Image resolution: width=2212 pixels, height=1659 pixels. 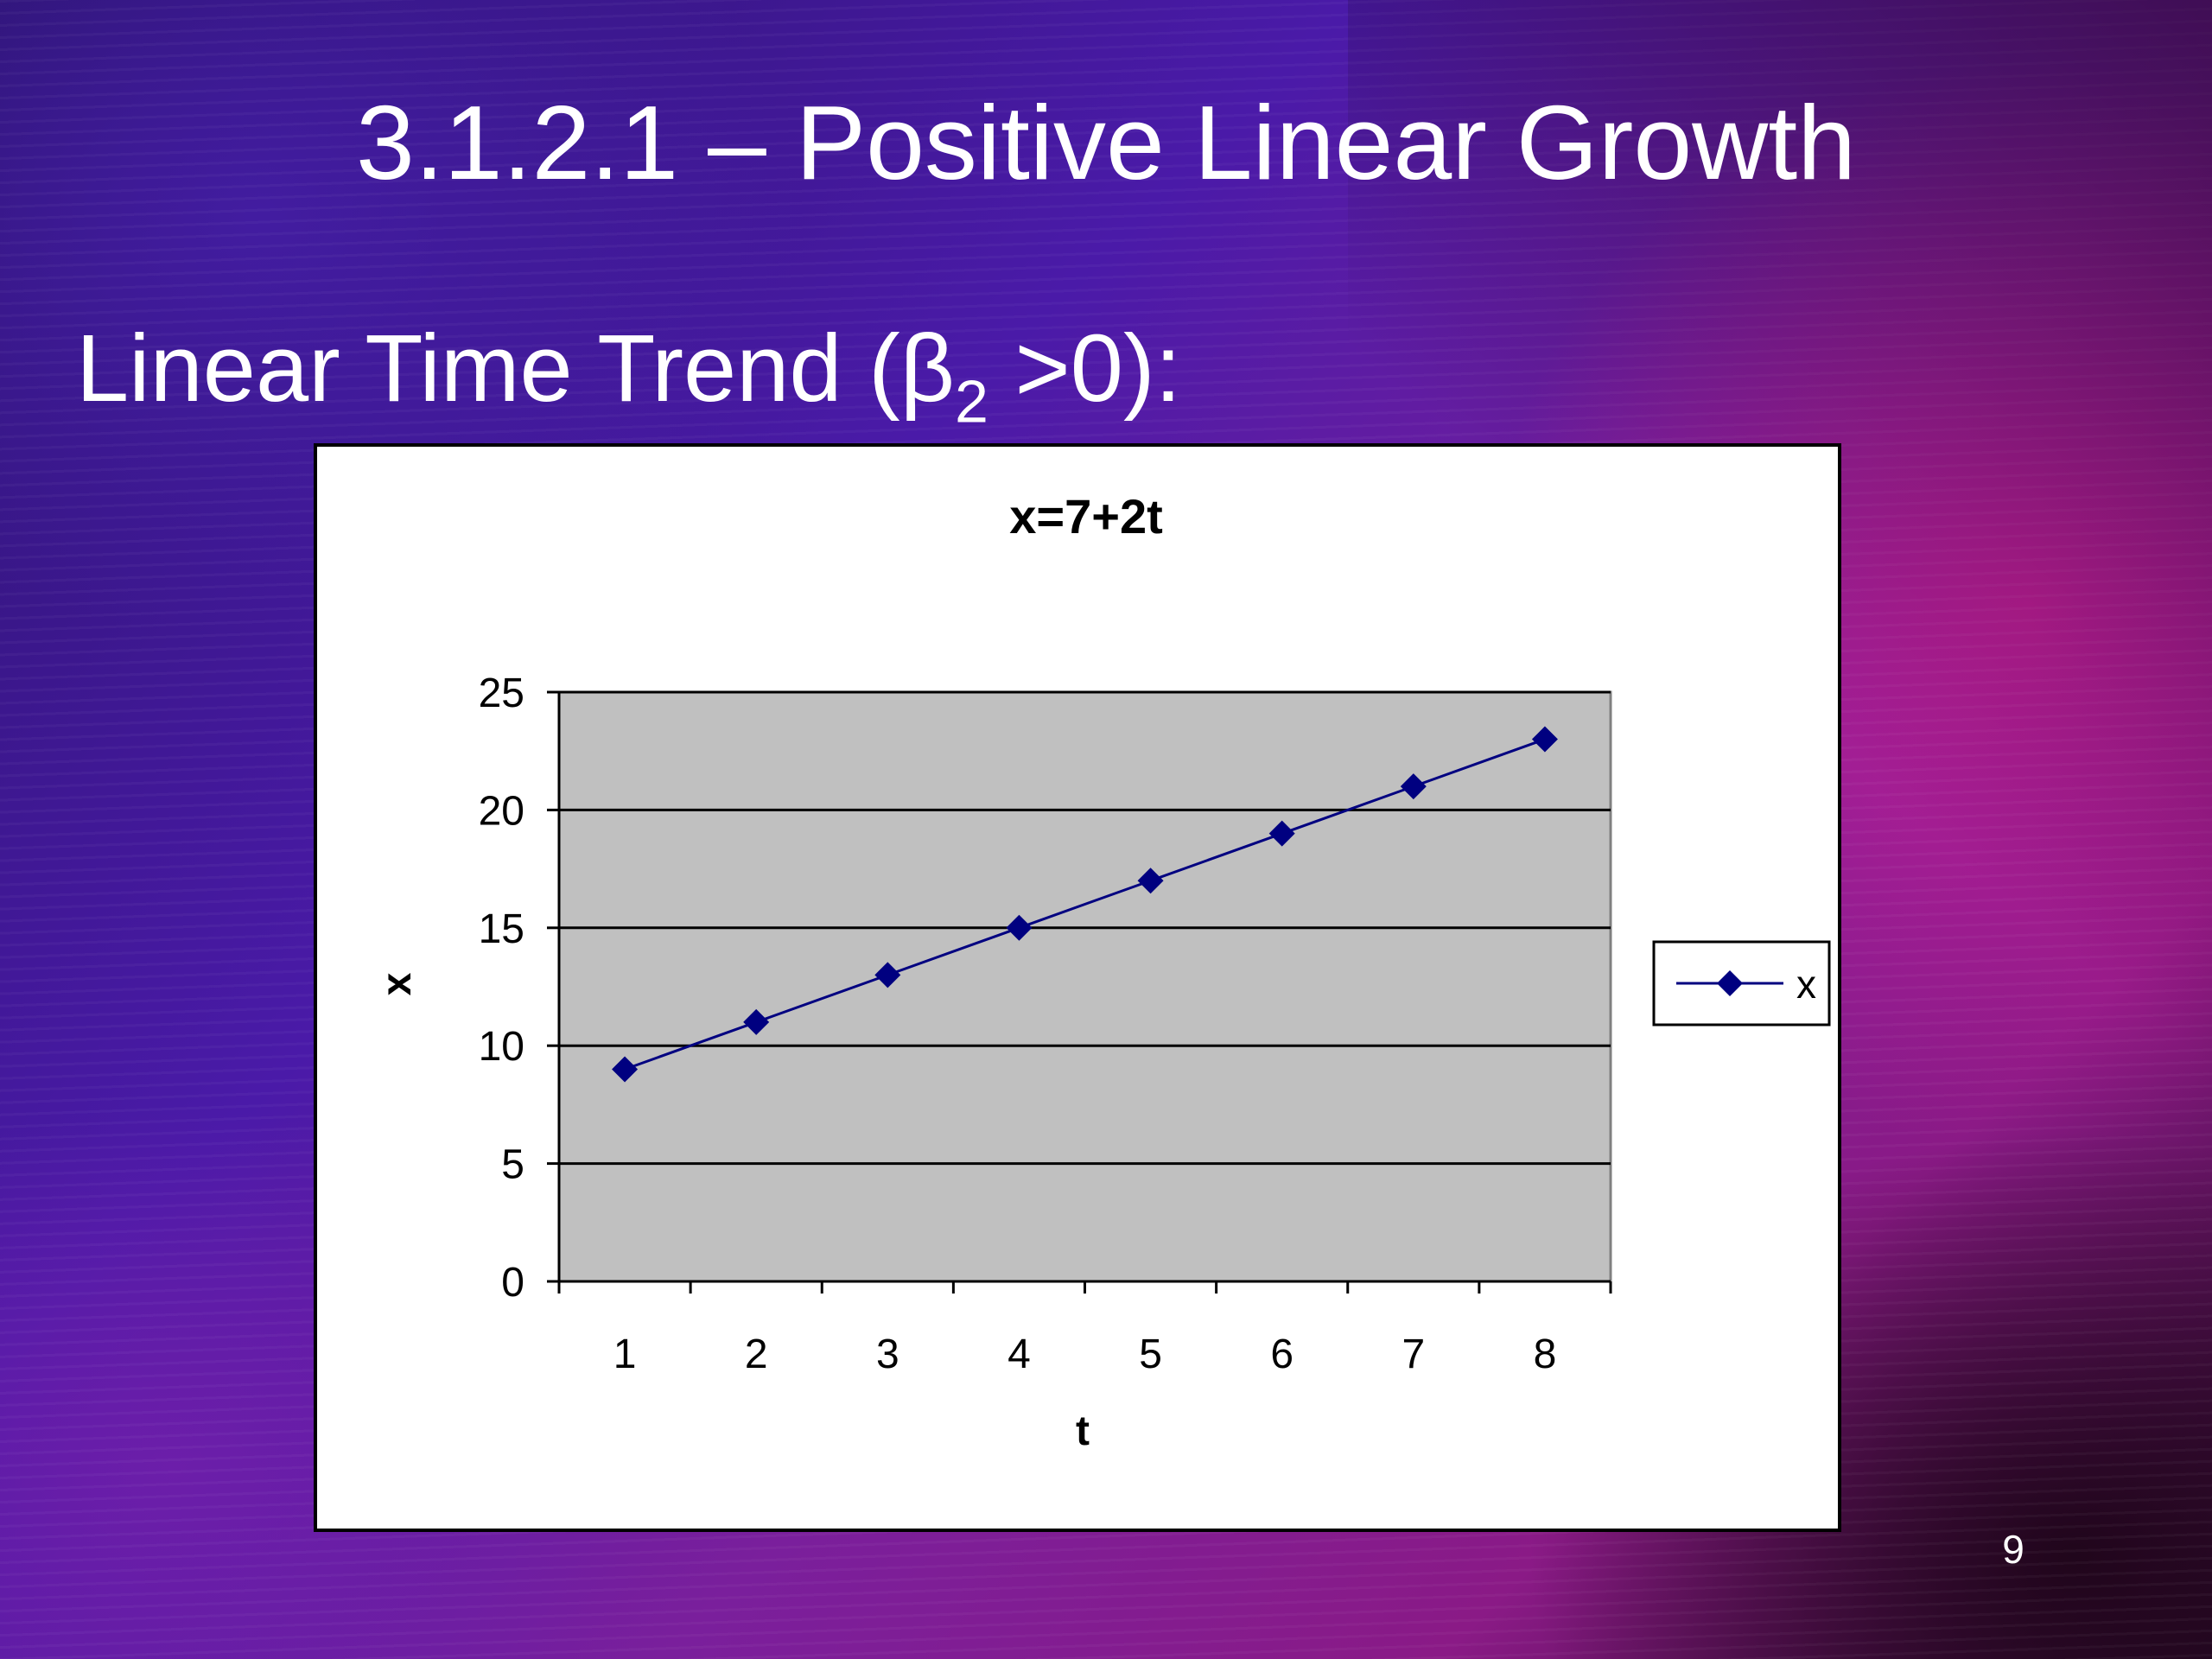 I want to click on subtitle-prefix: Linear Time Trend (β, so click(x=516, y=368).